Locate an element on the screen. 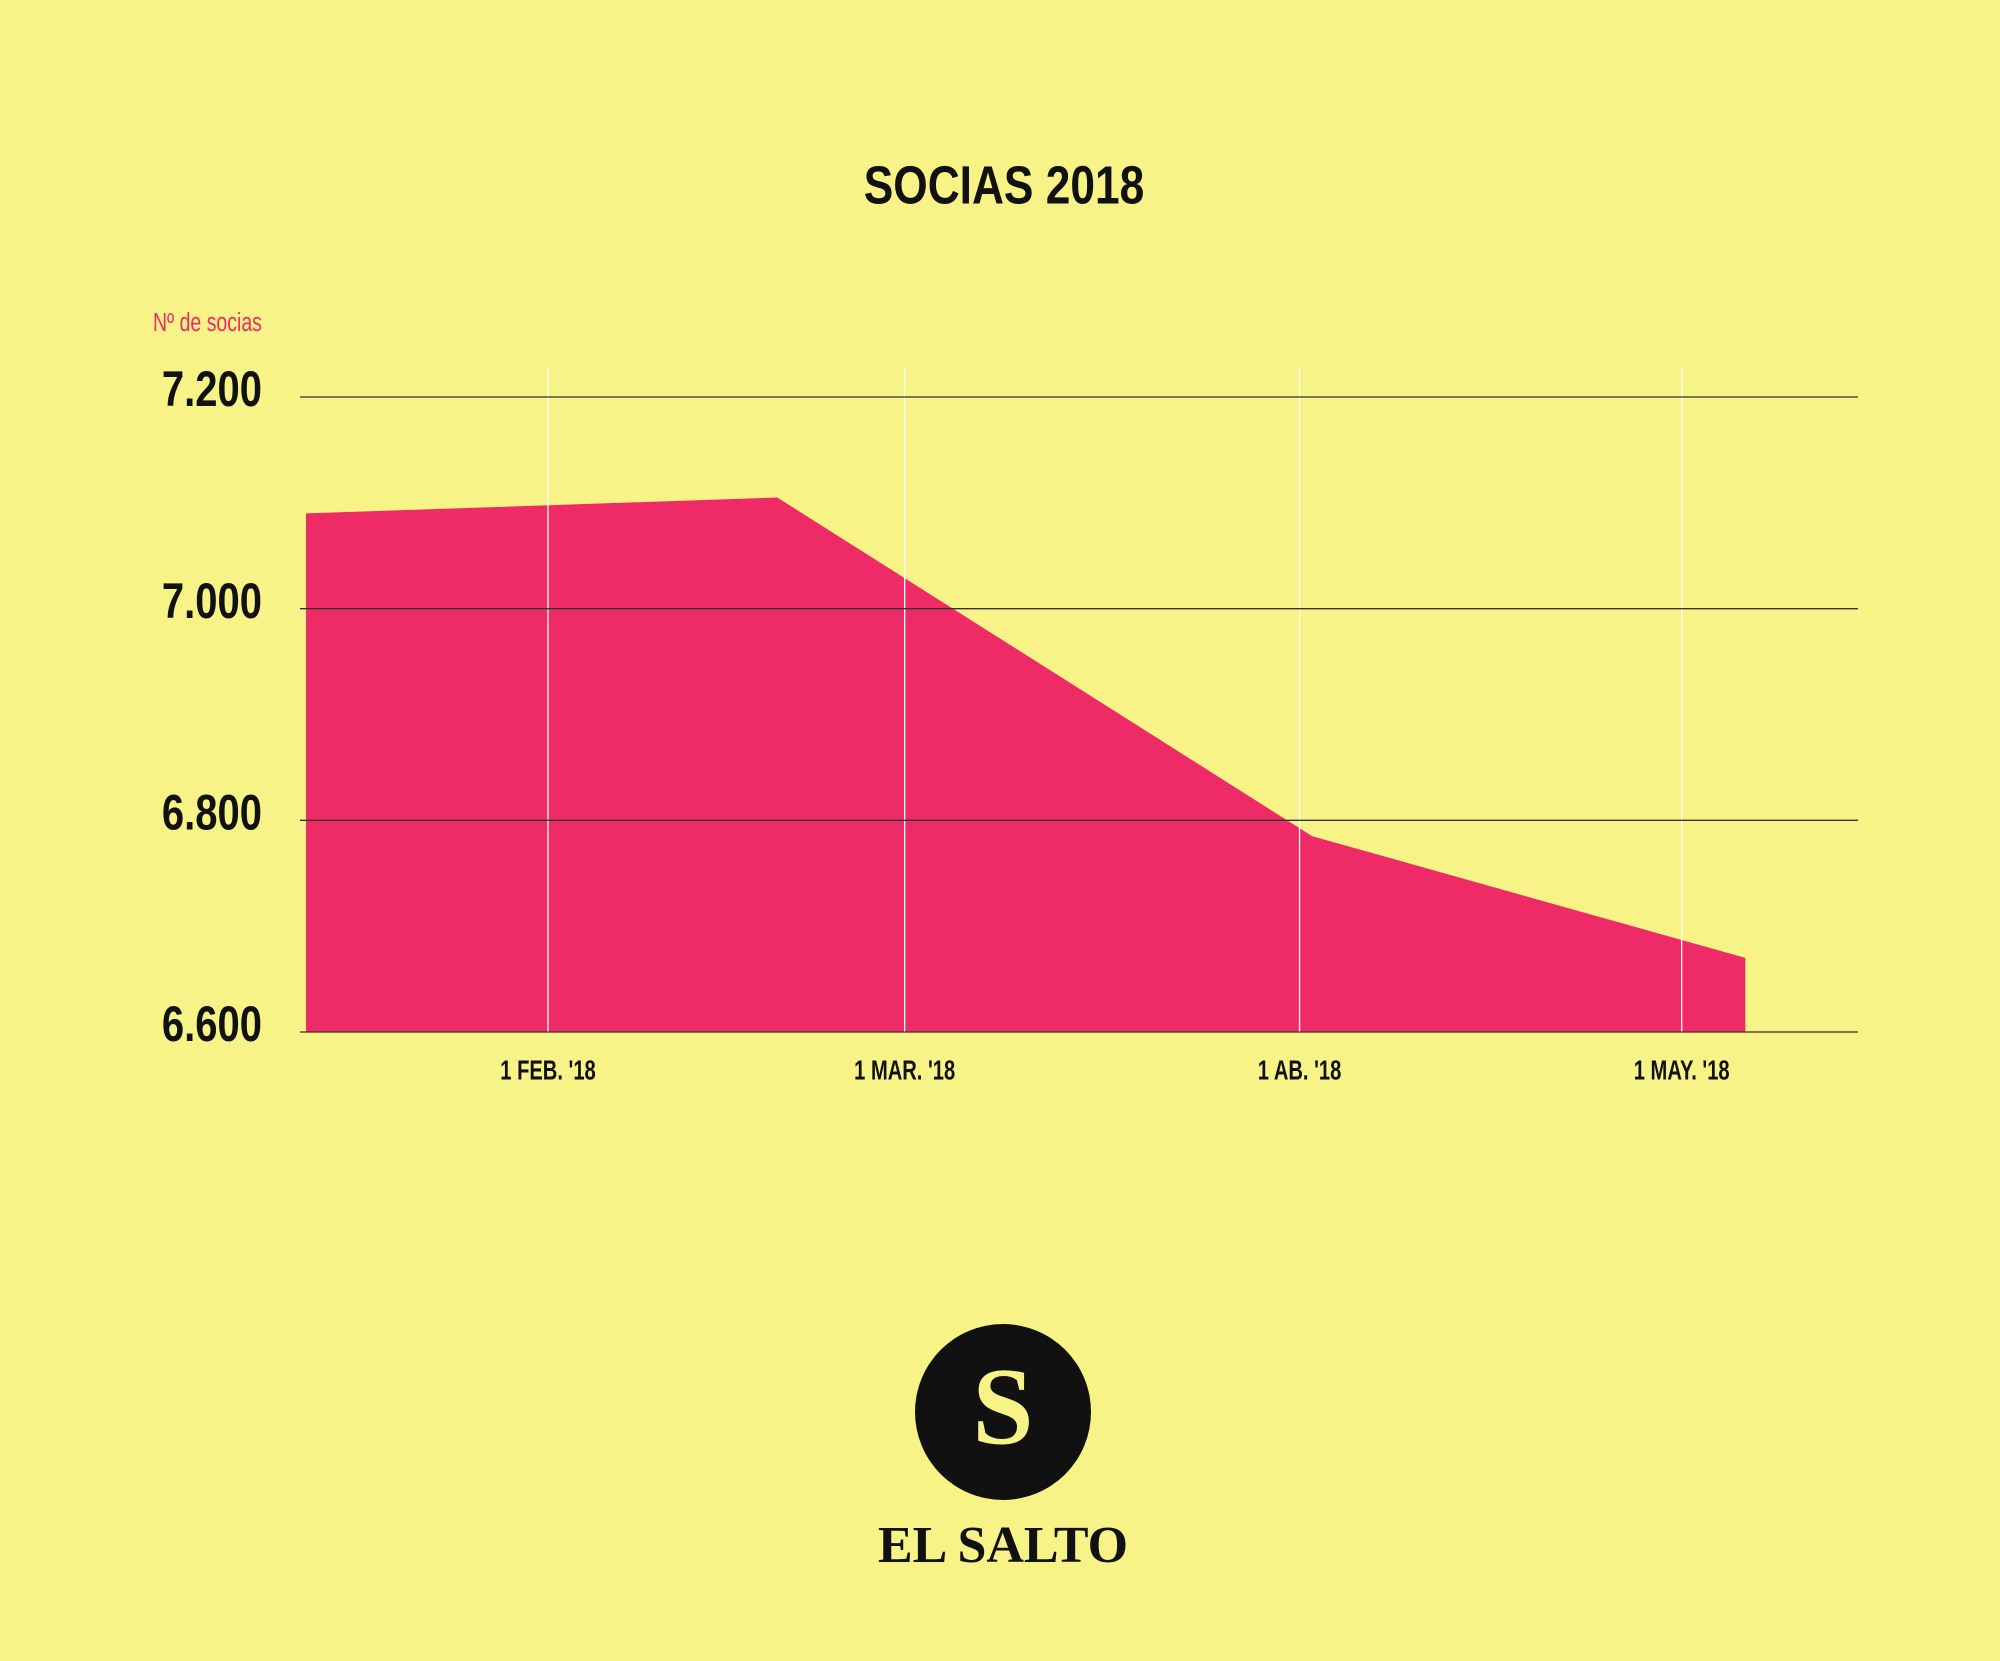 The height and width of the screenshot is (1661, 2000). x-tick-label: 1 MAR. '18 is located at coordinates (904, 1070).